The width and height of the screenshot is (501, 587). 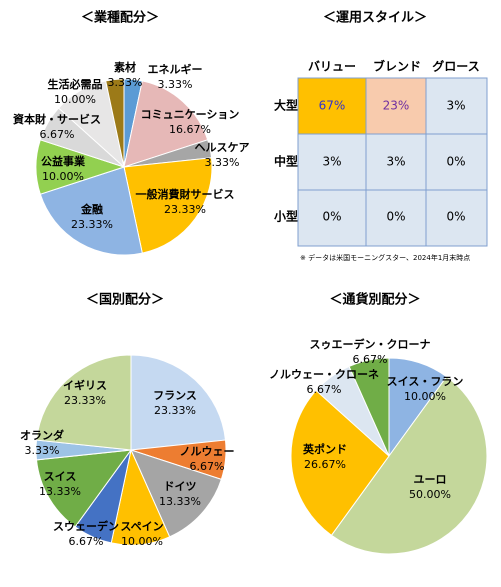 I want to click on style-box-title: ＜運用スタイル＞, so click(x=375, y=18).